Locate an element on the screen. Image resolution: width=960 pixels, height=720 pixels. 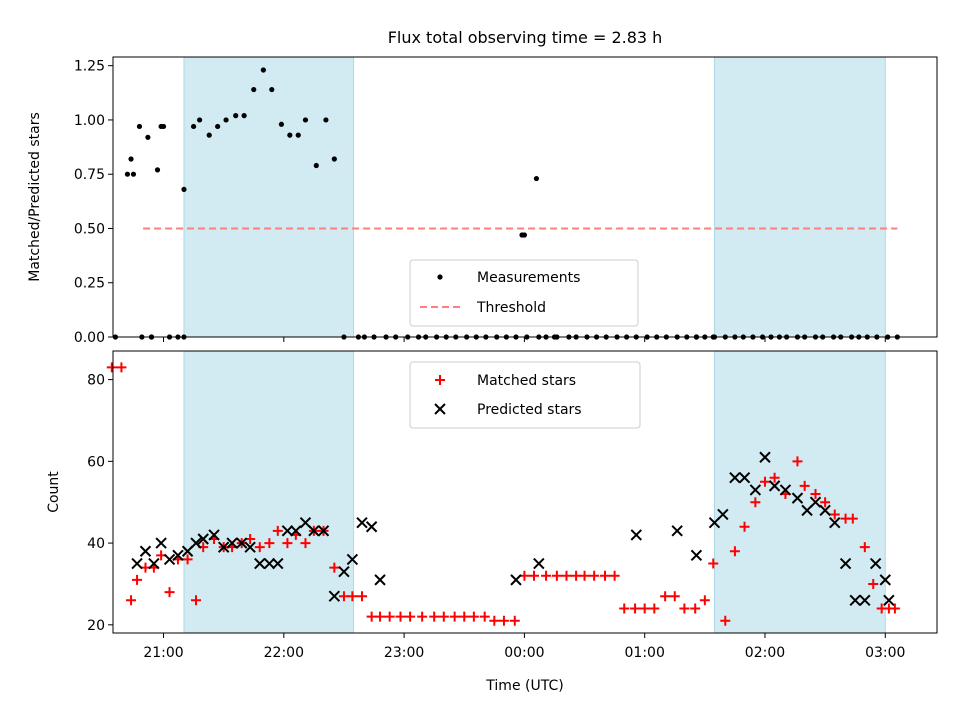
x-tick-label: 21:00 is located at coordinates (163, 653).